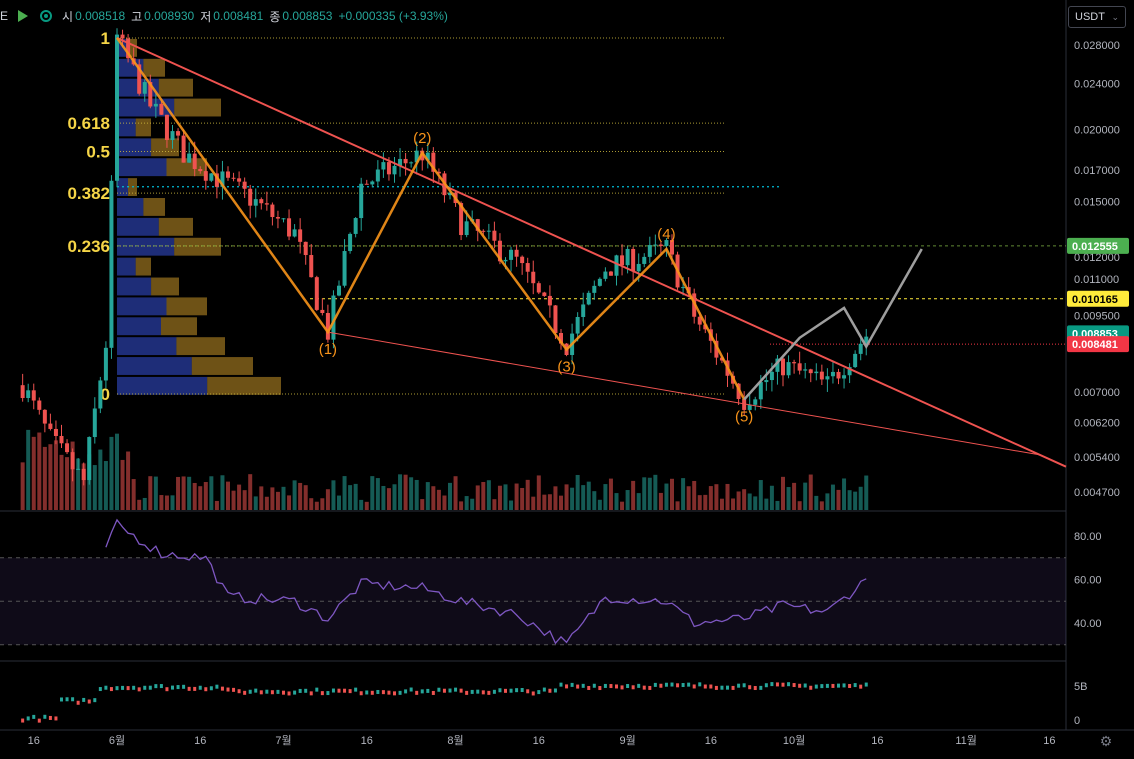 This screenshot has width=1134, height=759. Describe the element at coordinates (88, 246) in the screenshot. I see `fib-label: 0.236` at that location.